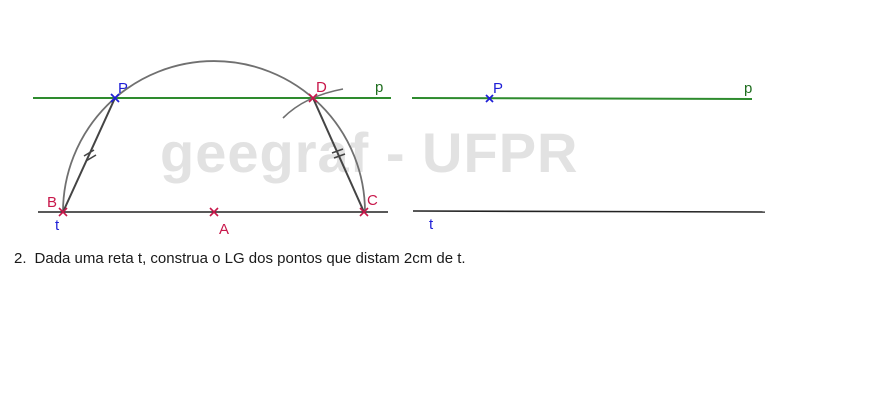 This screenshot has width=870, height=400. I want to click on label-line-p: p, so click(379, 87).